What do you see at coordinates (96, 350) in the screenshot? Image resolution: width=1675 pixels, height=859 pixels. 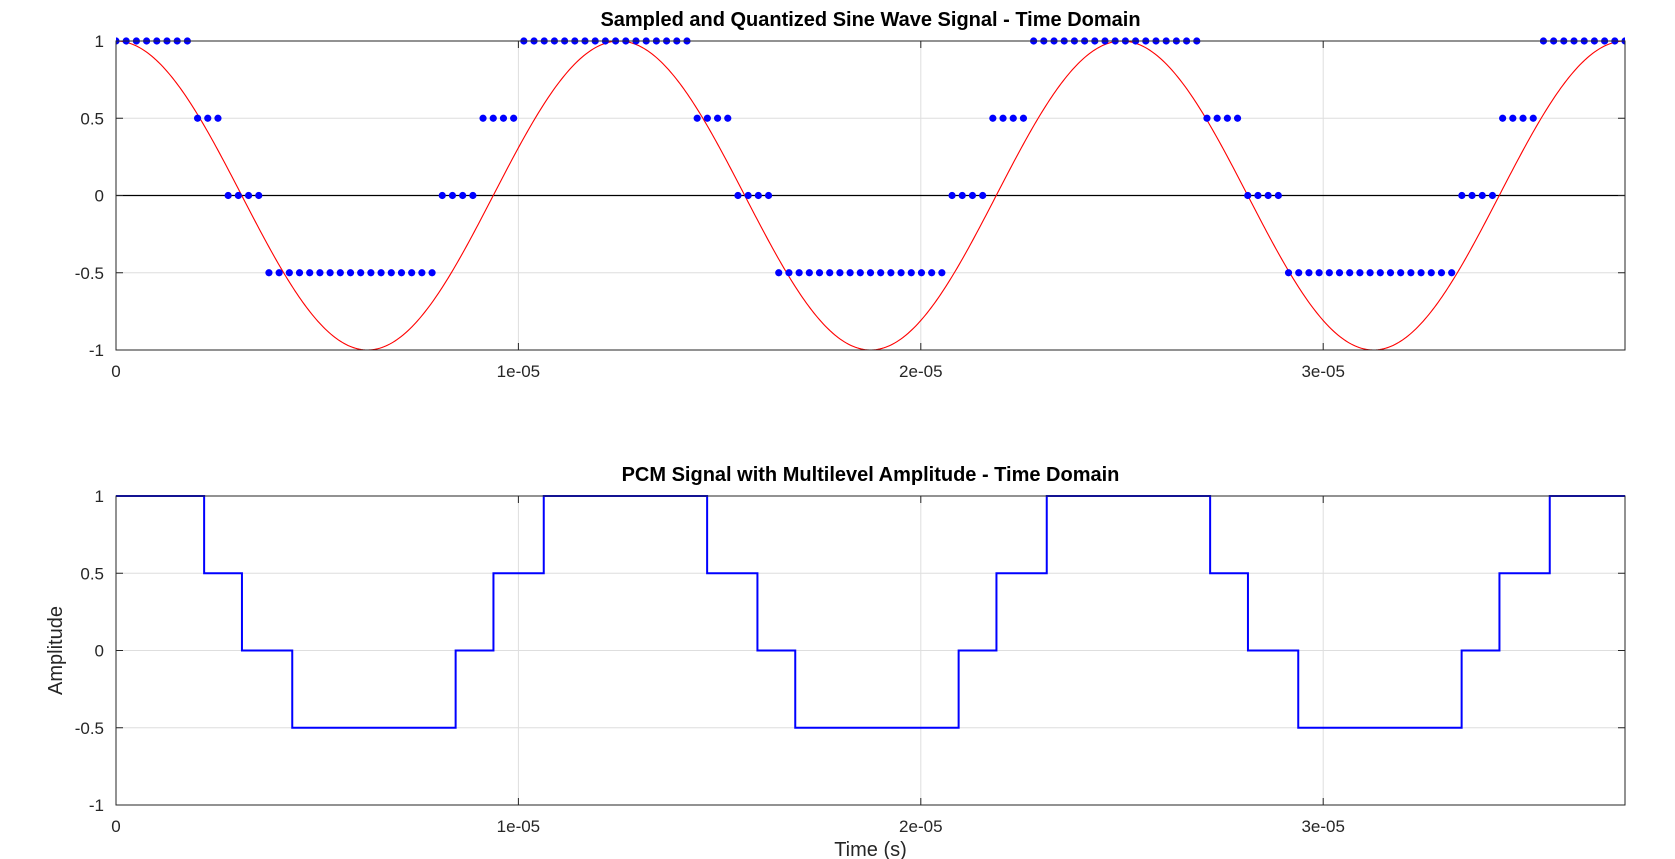 I see `y-tick-label: -1` at bounding box center [96, 350].